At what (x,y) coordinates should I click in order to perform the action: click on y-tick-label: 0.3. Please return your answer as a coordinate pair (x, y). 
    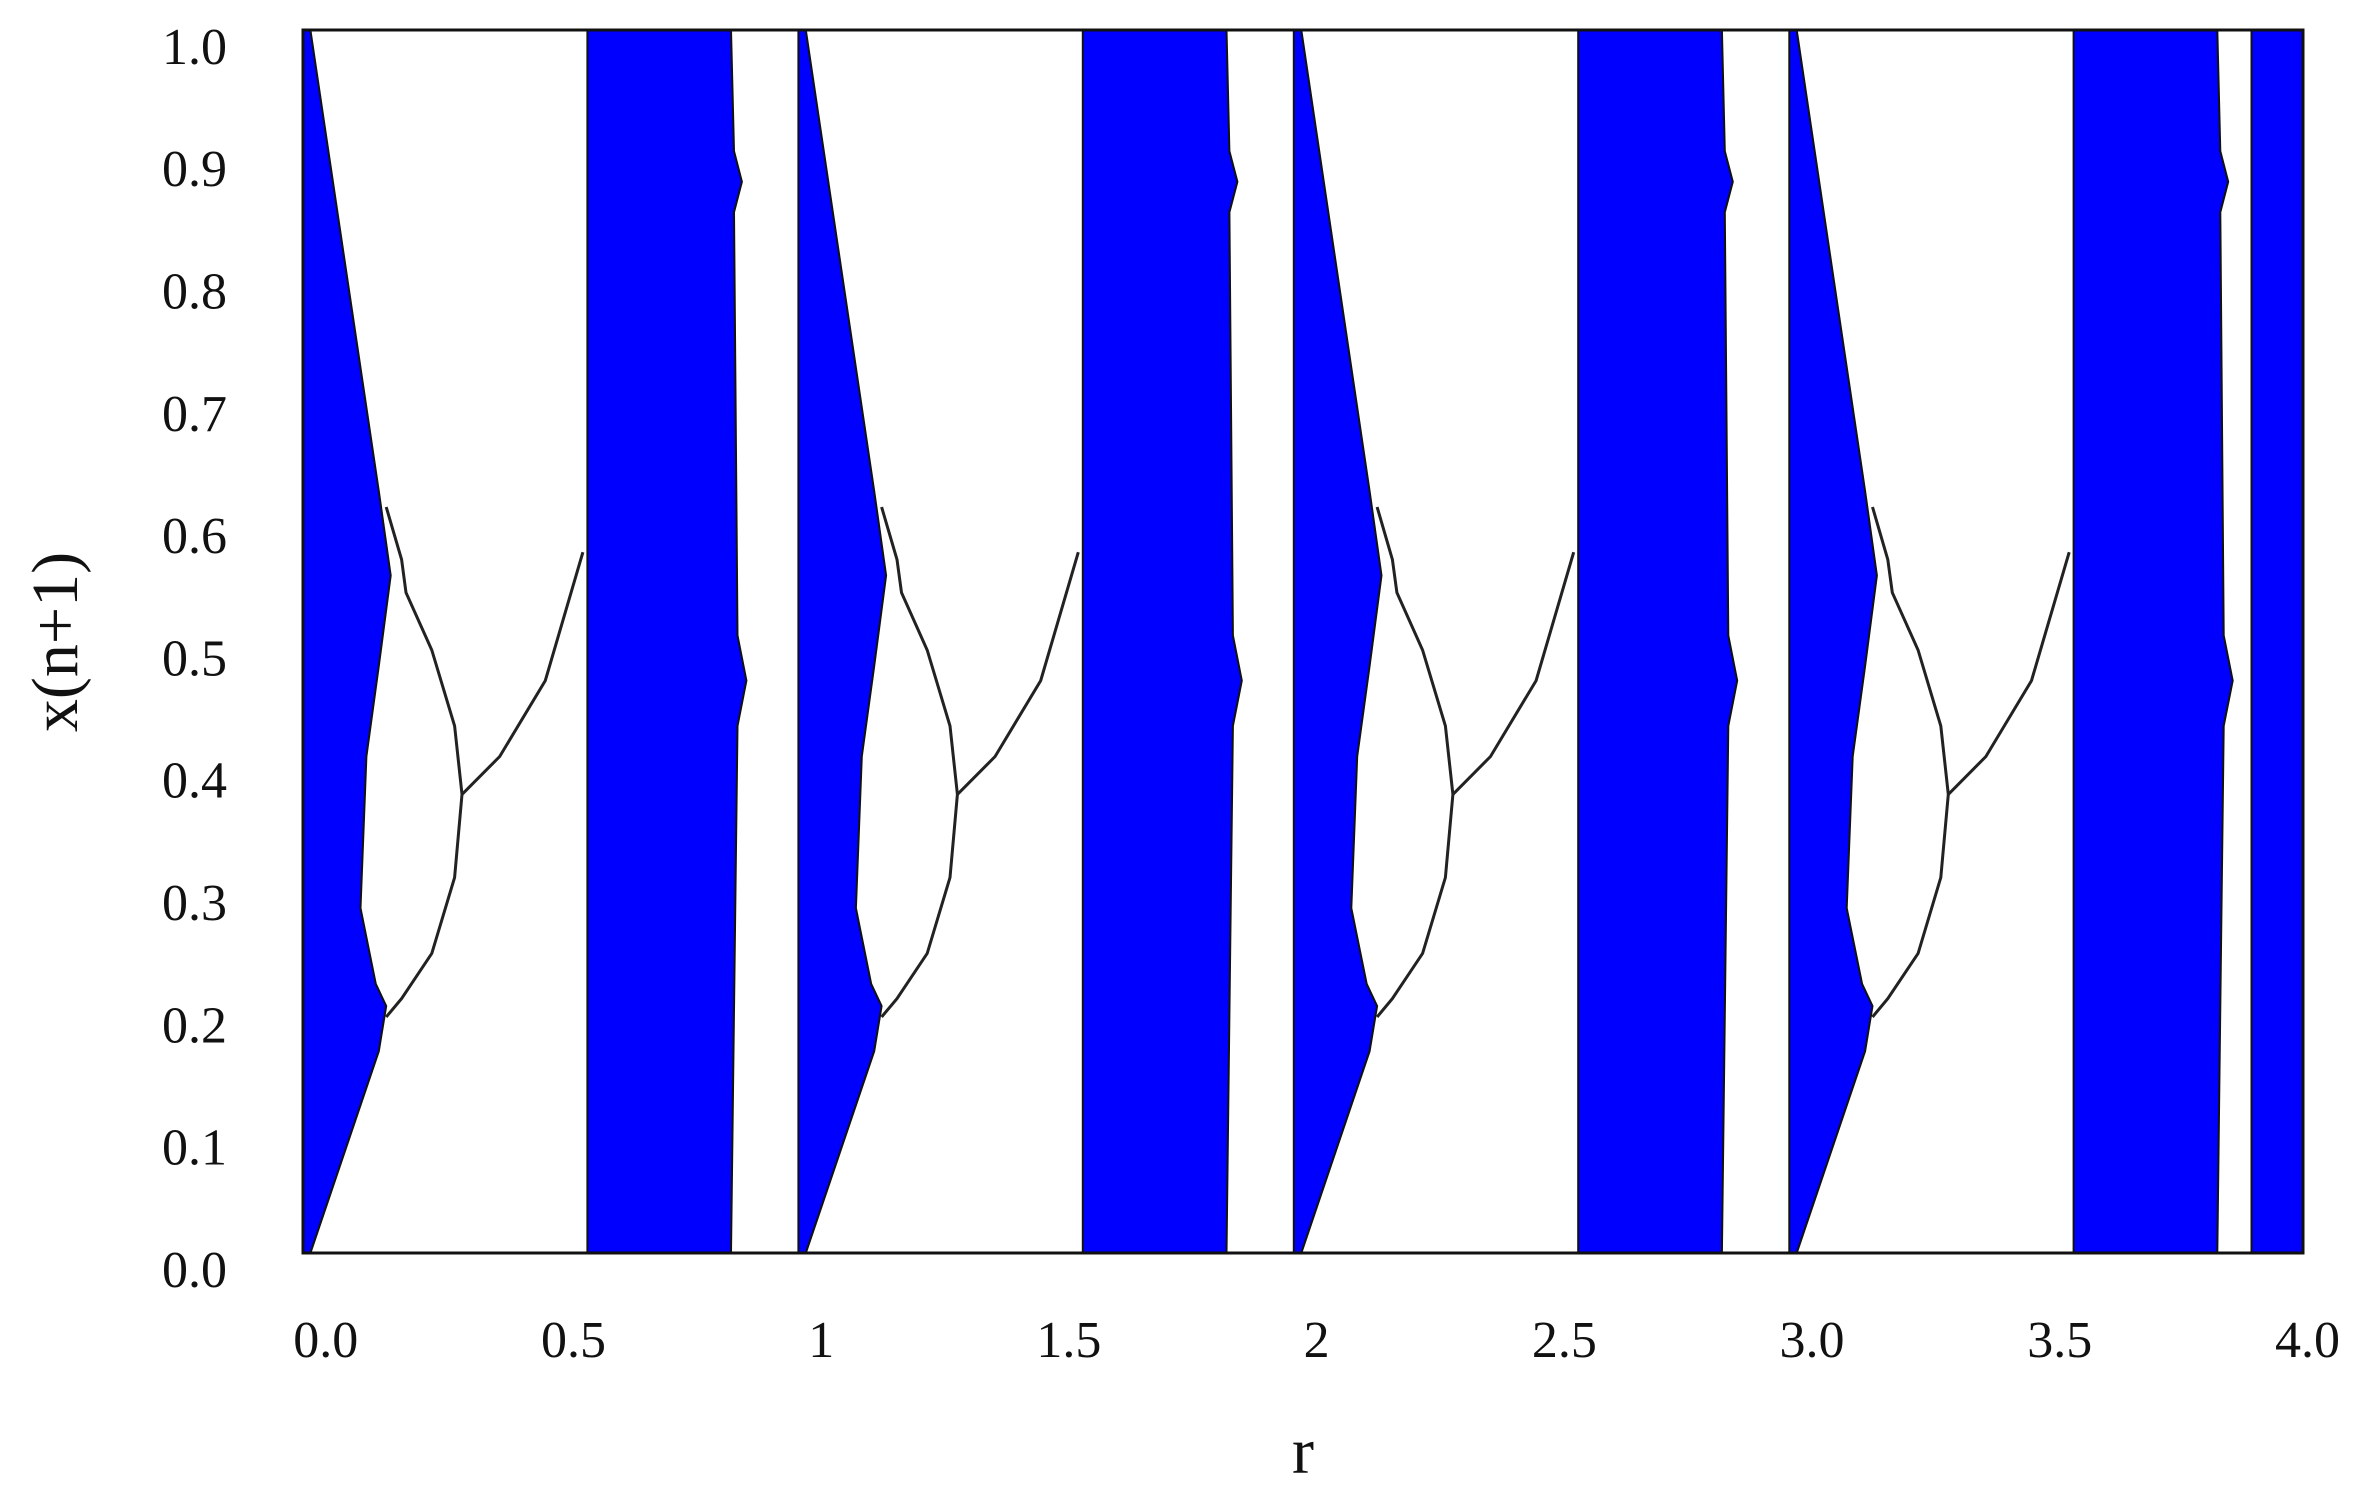
    Looking at the image, I should click on (194, 903).